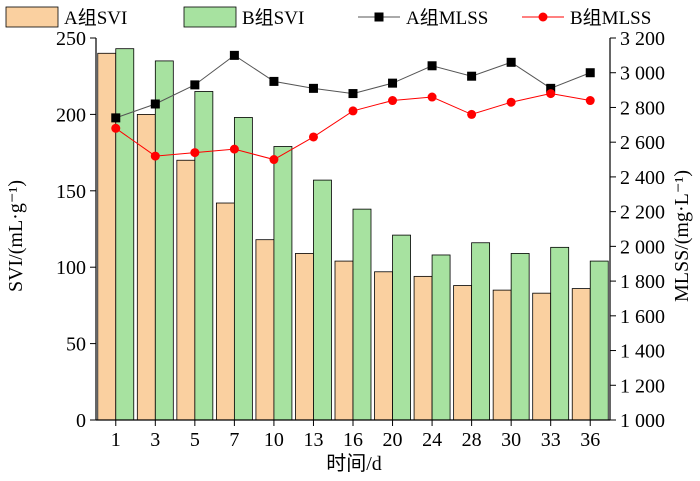 This screenshot has width=700, height=481. What do you see at coordinates (642, 317) in the screenshot?
I see `y-right-tick-label-1600: 1 600` at bounding box center [642, 317].